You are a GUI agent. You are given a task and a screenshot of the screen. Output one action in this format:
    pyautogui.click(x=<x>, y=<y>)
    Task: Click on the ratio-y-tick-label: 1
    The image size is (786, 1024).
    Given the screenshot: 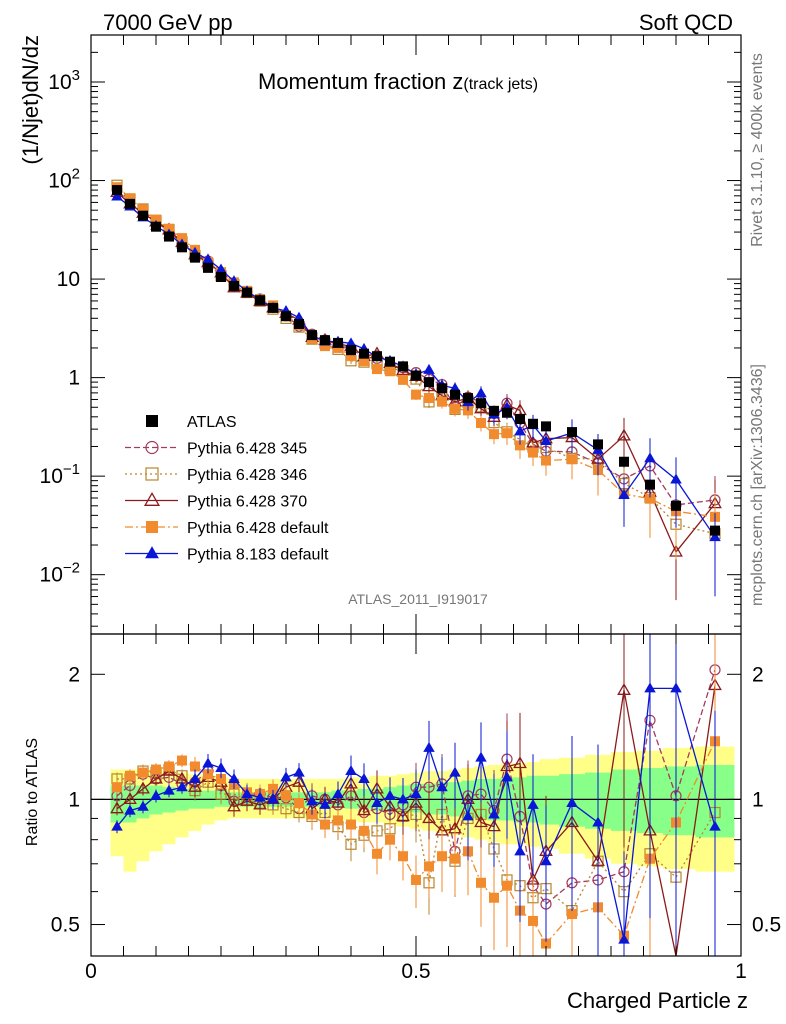 What is the action you would take?
    pyautogui.click(x=74, y=799)
    